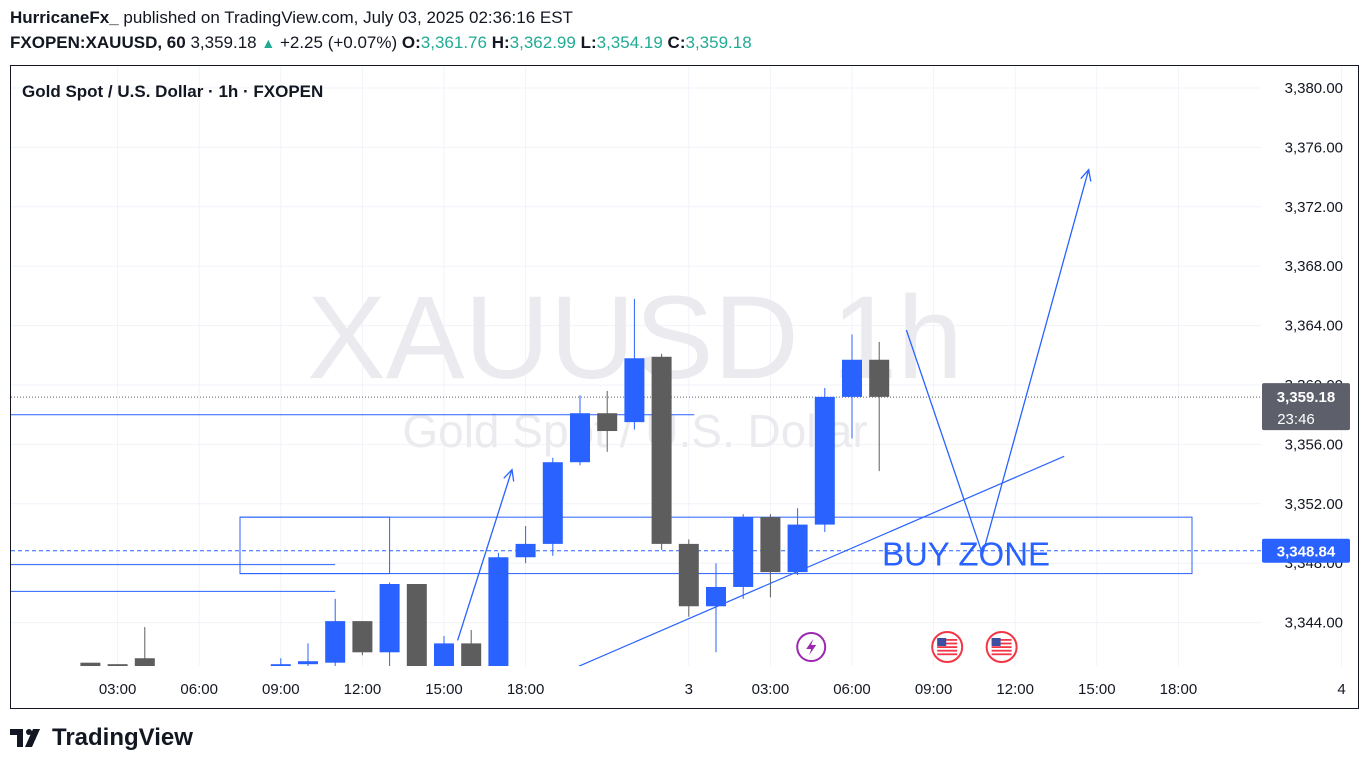  Describe the element at coordinates (1341, 689) in the screenshot. I see `time-tick-label: 4` at that location.